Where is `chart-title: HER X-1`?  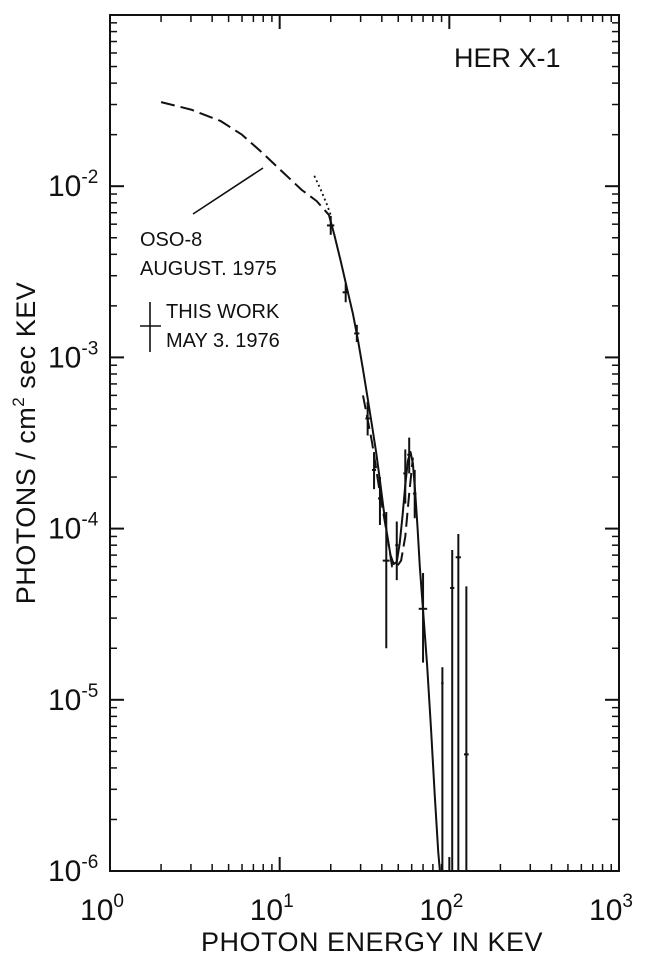
chart-title: HER X-1 is located at coordinates (507, 58).